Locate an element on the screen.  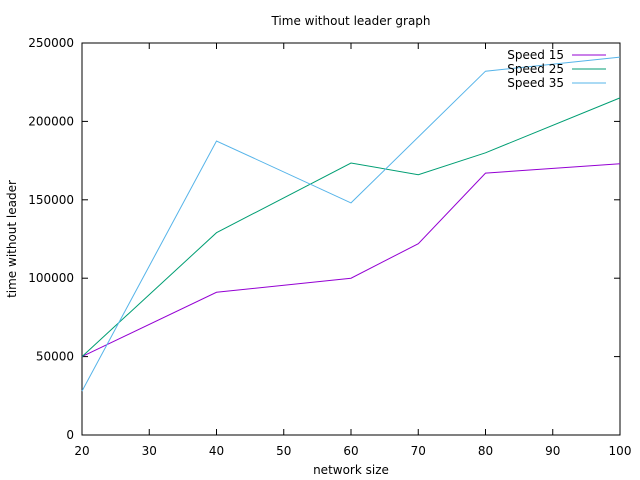
y-axis-title: time without leader is located at coordinates (12, 239).